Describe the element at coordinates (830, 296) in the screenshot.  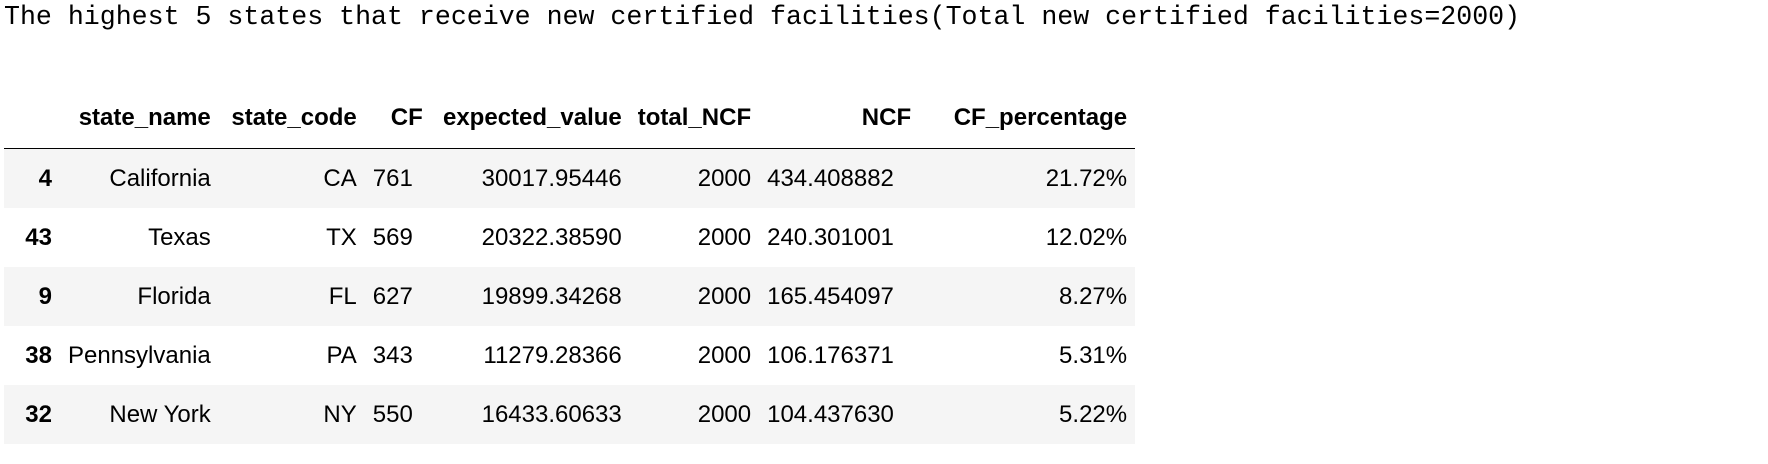
I see `cell-ncf: 165.454097` at that location.